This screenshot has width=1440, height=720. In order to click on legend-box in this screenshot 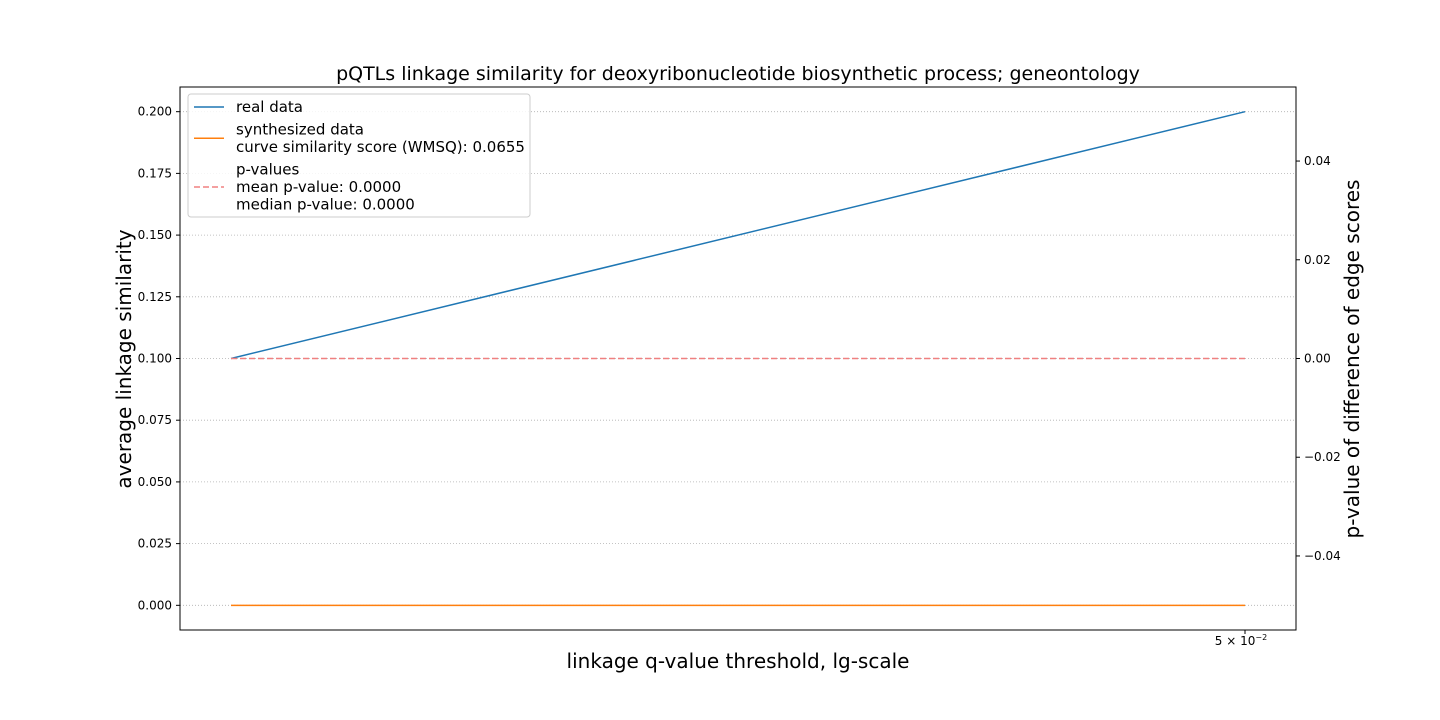, I will do `click(359, 155)`.